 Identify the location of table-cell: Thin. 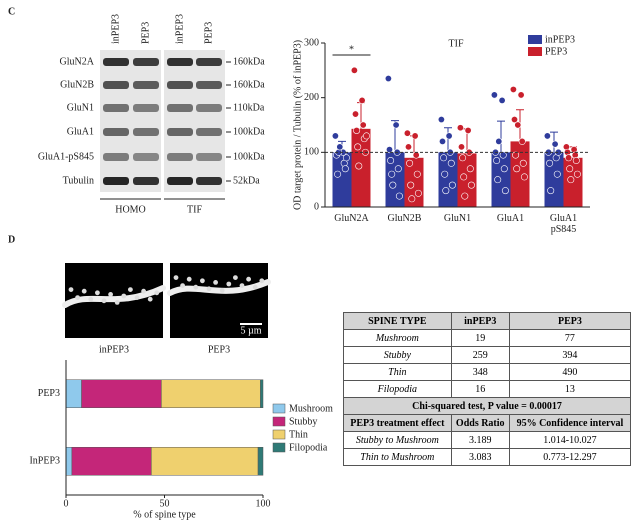
(397, 372).